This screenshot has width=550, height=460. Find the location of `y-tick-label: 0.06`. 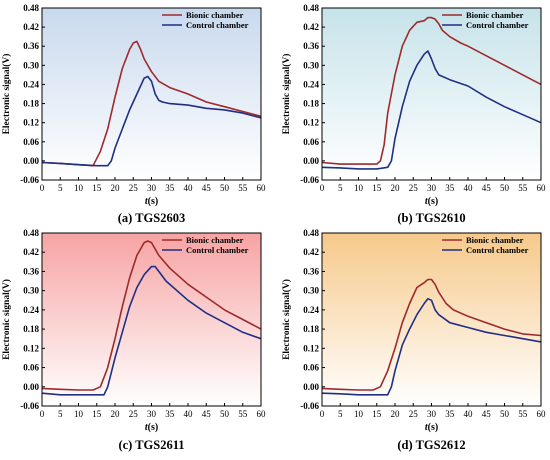

y-tick-label: 0.06 is located at coordinates (31, 368).